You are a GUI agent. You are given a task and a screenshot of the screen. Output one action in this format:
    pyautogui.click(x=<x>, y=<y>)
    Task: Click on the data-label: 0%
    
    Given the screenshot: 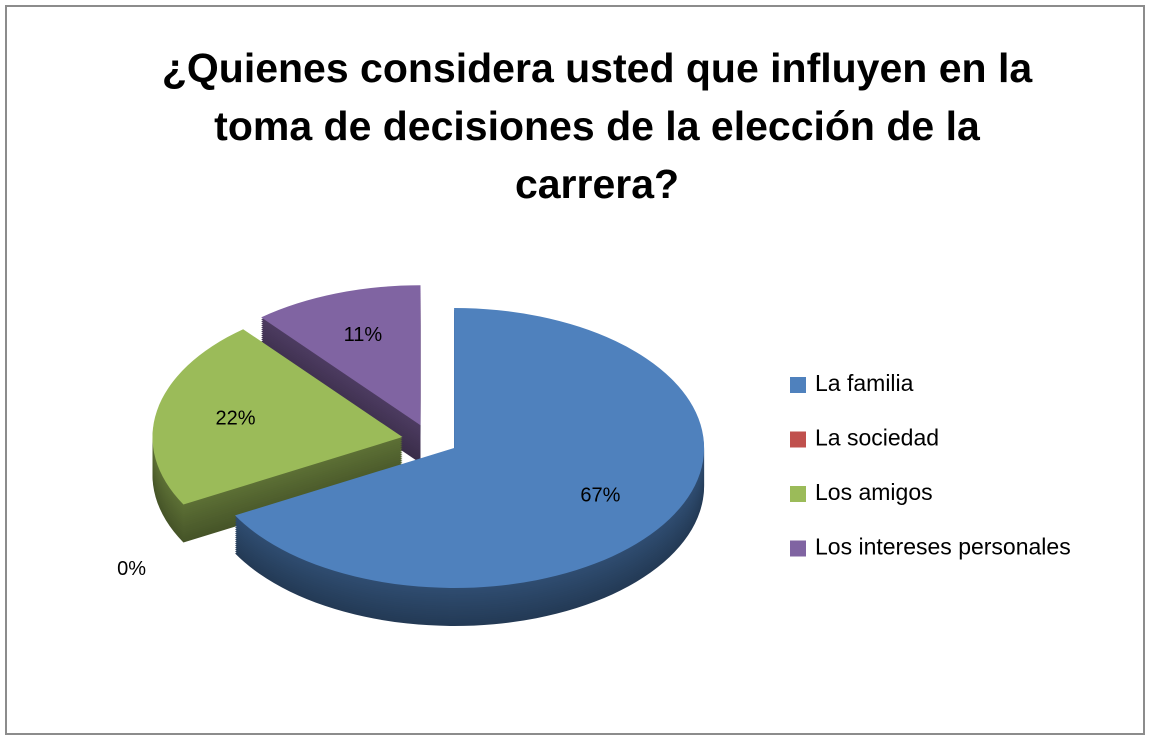 What is the action you would take?
    pyautogui.click(x=131, y=569)
    